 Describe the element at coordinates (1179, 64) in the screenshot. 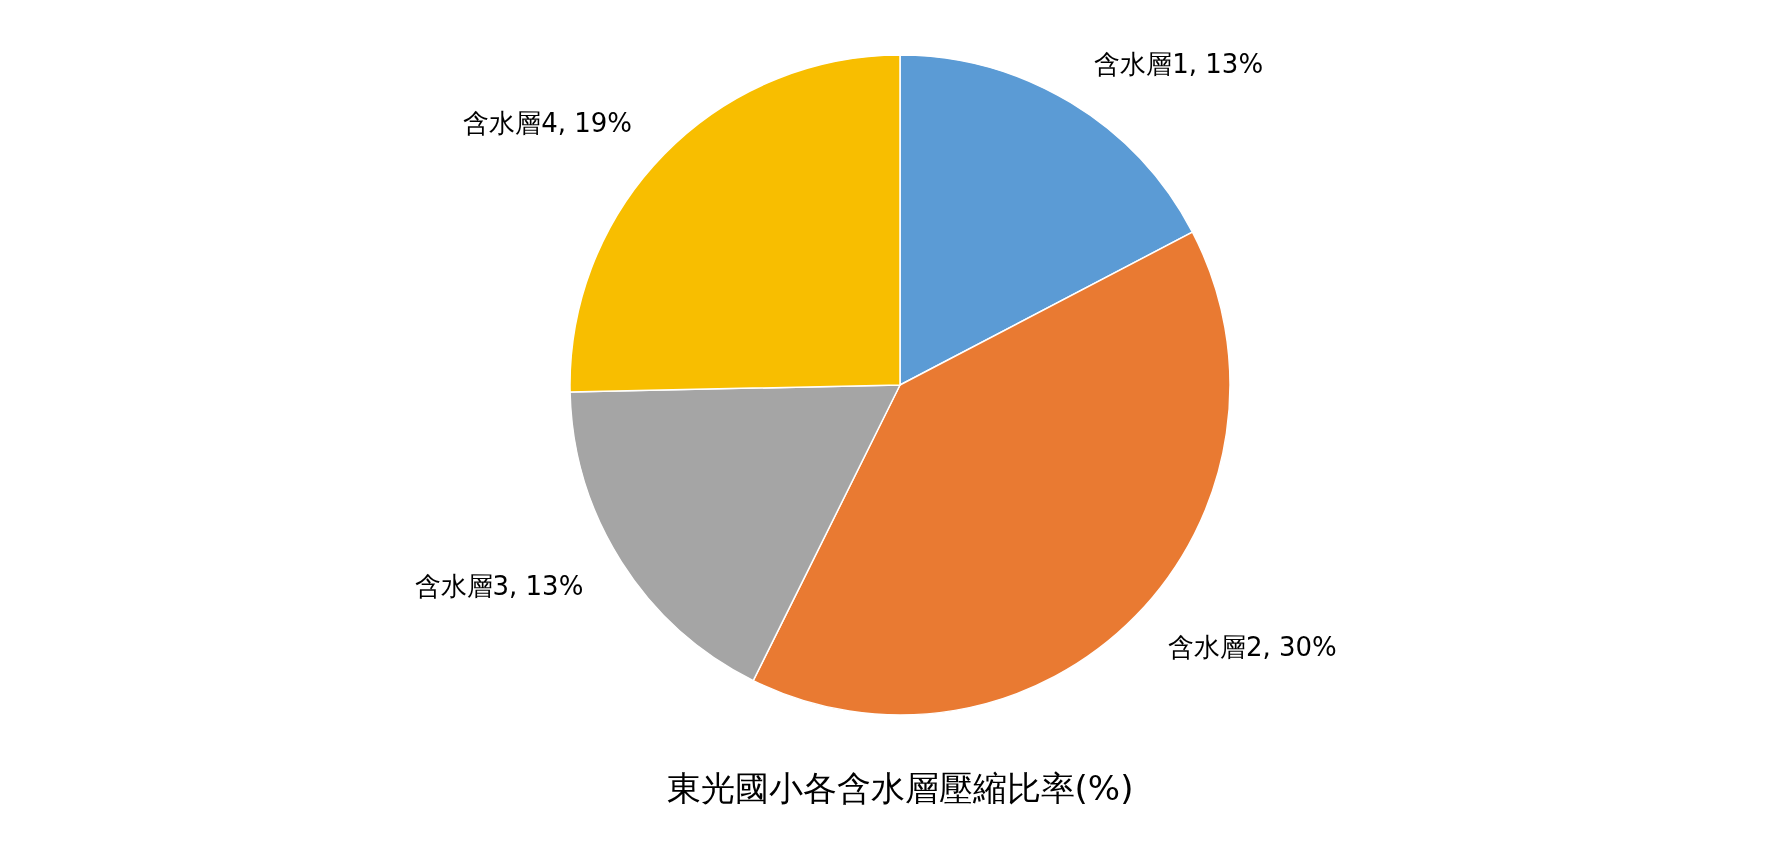

I see `slice-label: 含水層1, 13%` at that location.